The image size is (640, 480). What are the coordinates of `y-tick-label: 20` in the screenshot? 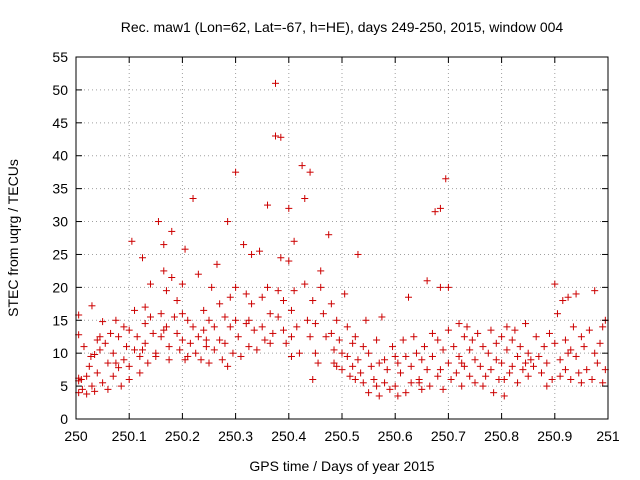 It's located at (60, 287).